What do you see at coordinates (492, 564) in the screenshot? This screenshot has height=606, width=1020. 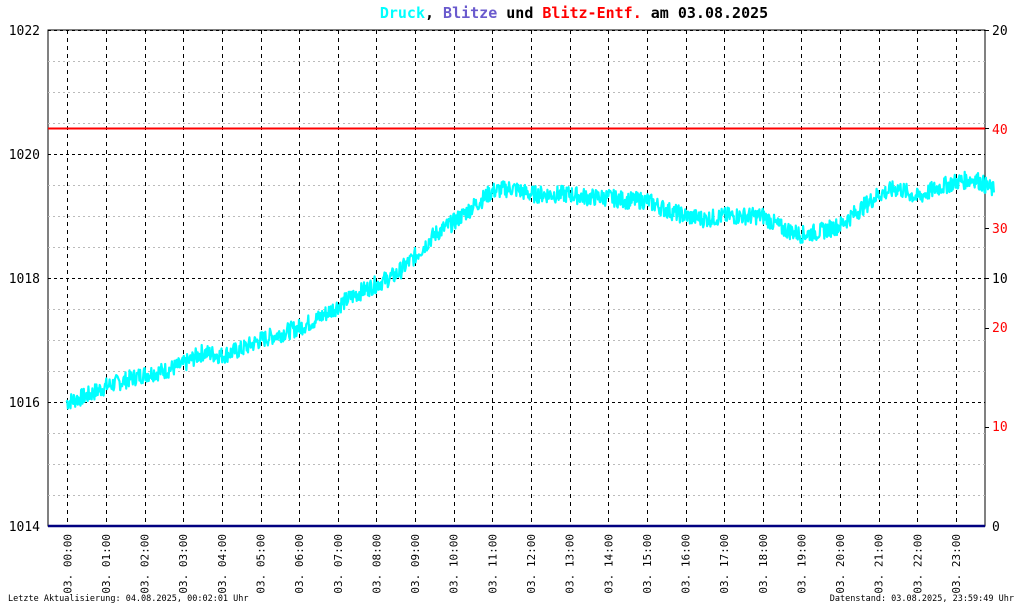 I see `x-tick-label: 03. 11:00` at bounding box center [492, 564].